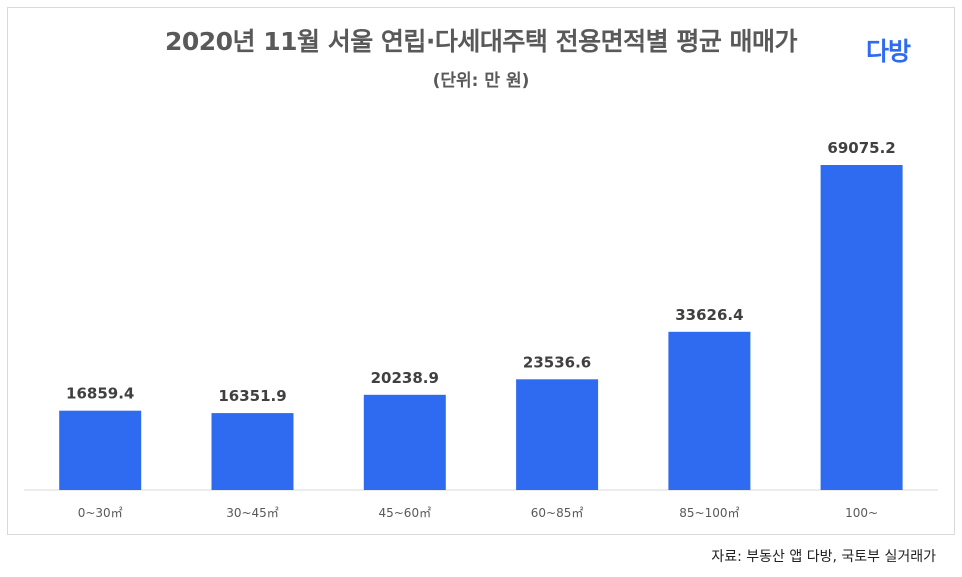  What do you see at coordinates (100, 513) in the screenshot?
I see `x-tick-label-0: 0~30㎡` at bounding box center [100, 513].